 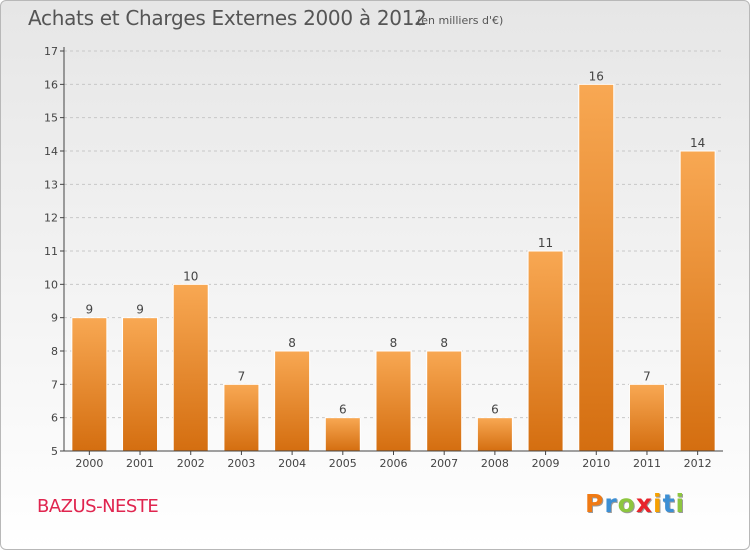 What do you see at coordinates (51, 284) in the screenshot?
I see `y-tick-label: 10` at bounding box center [51, 284].